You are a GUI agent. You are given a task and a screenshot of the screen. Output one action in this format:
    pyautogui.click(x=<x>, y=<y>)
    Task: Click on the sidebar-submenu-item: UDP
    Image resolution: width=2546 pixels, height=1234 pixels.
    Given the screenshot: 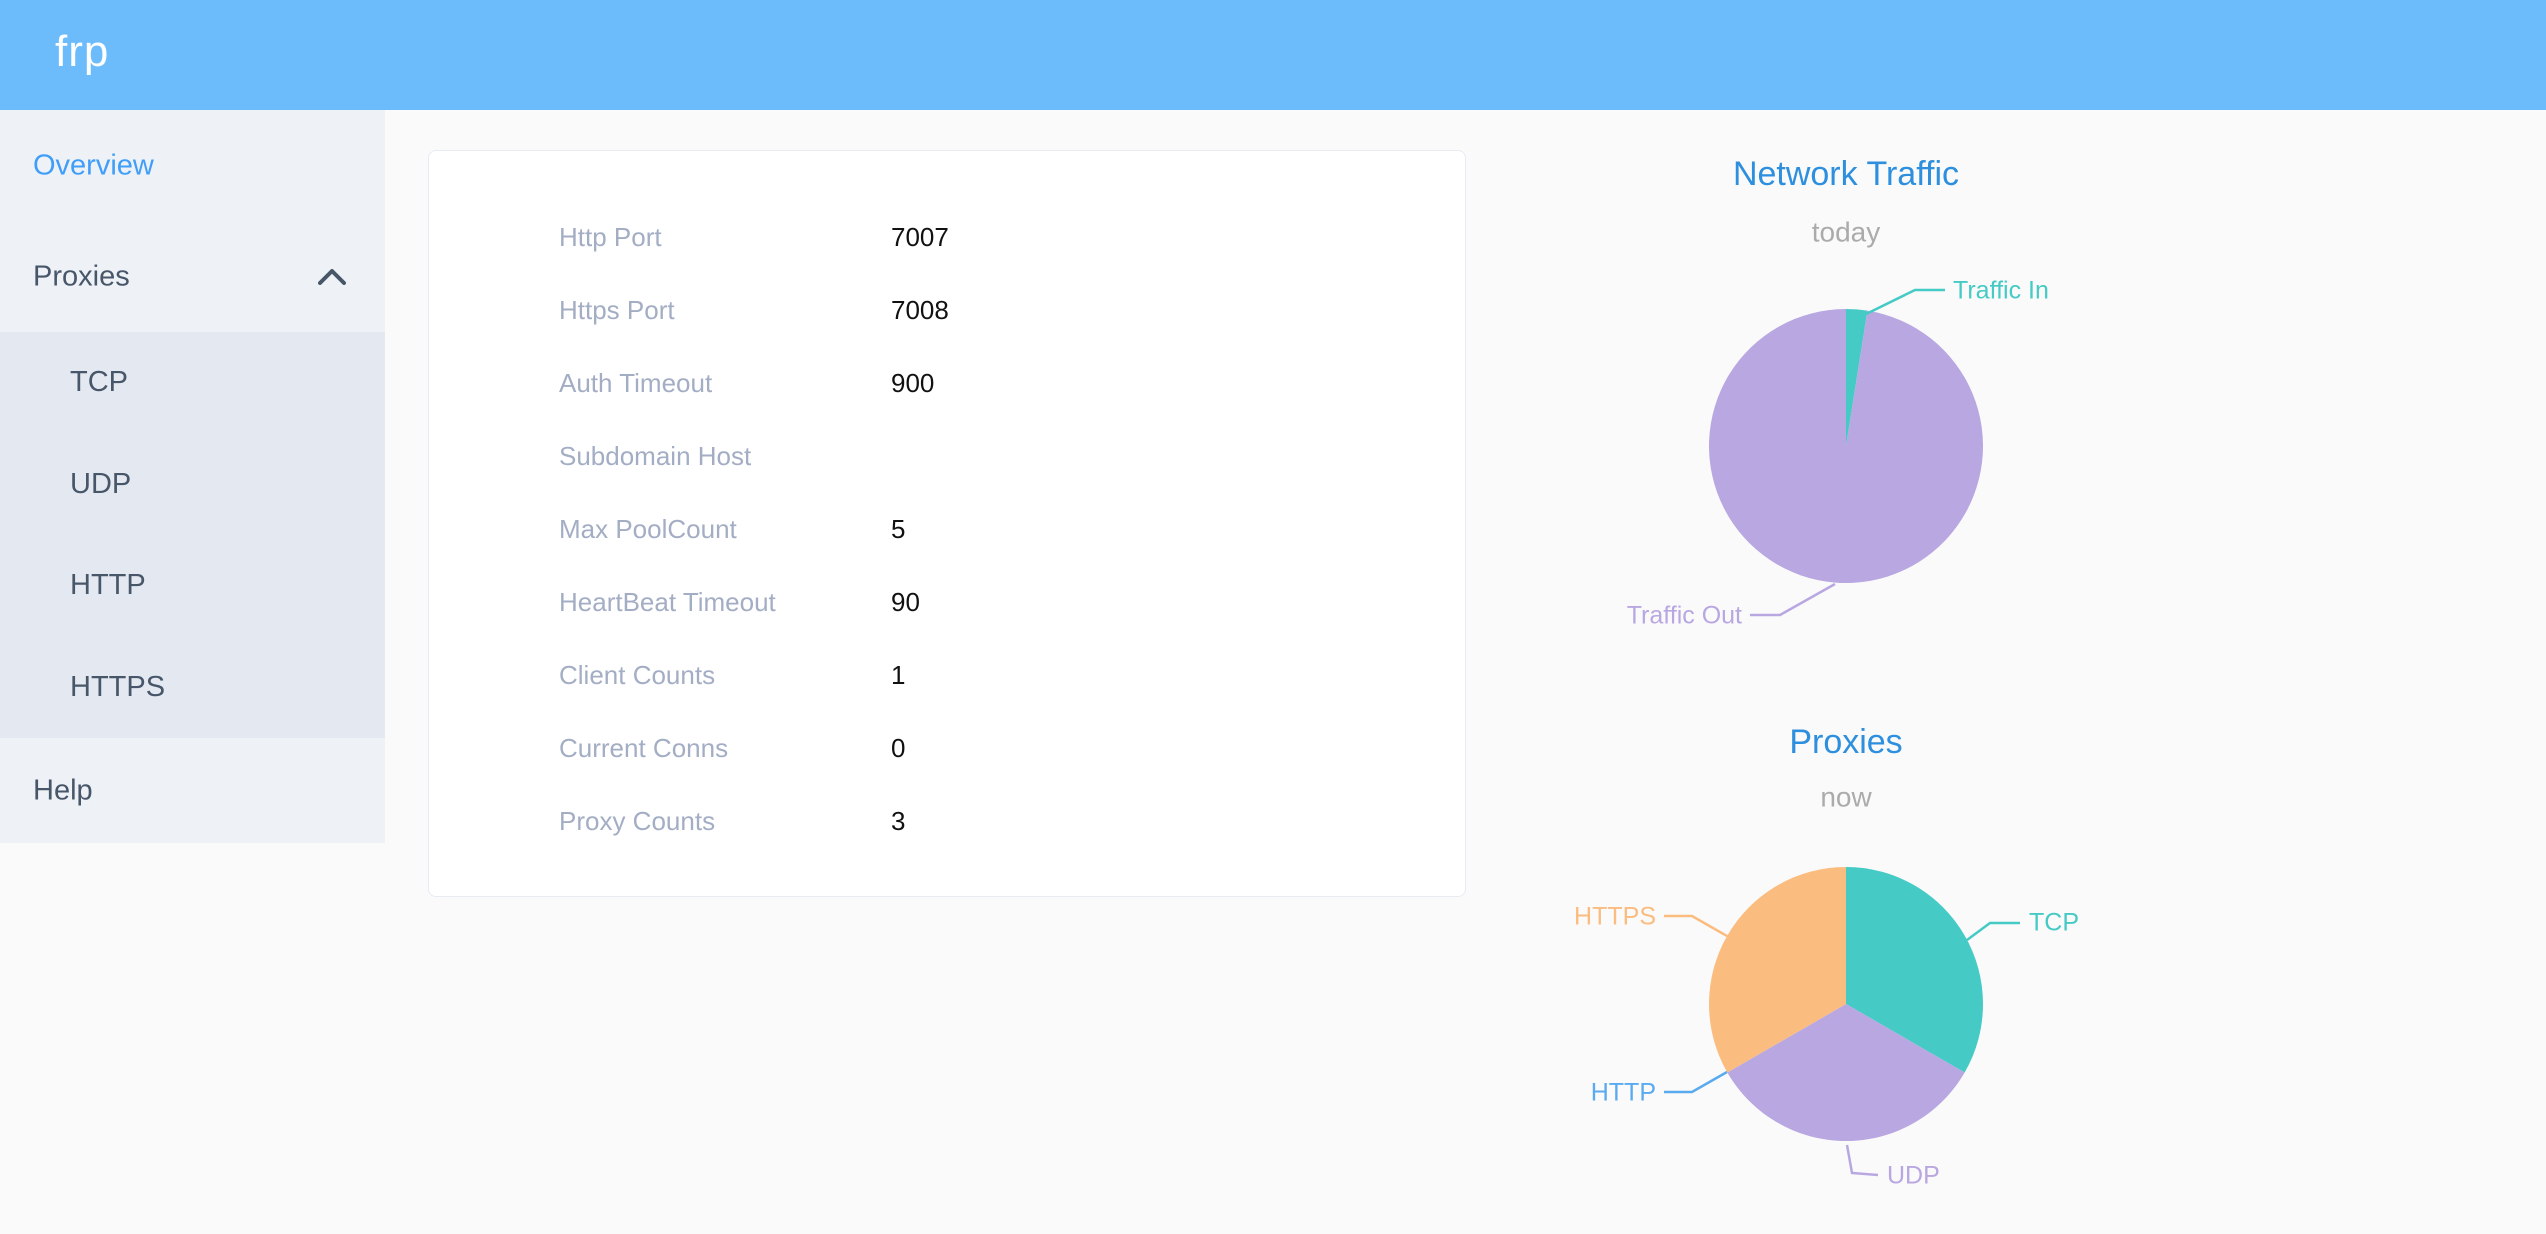 What is the action you would take?
    pyautogui.click(x=192, y=485)
    